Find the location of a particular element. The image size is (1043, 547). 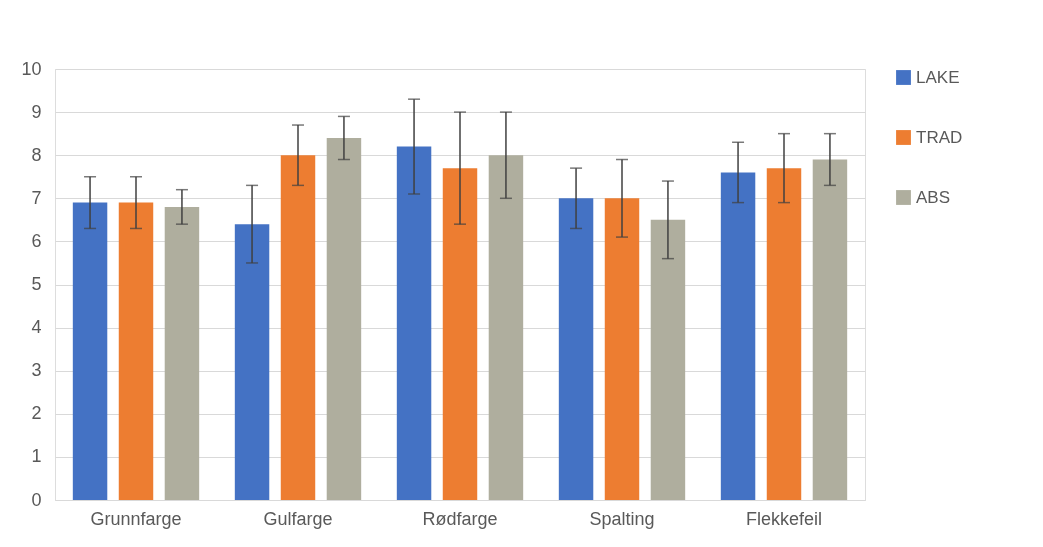

x-tick-label: Gulfarge is located at coordinates (298, 518).